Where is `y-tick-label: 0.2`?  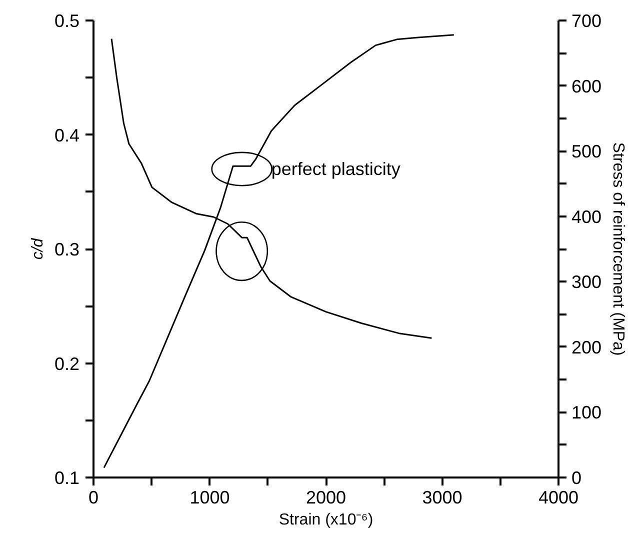
y-tick-label: 0.2 is located at coordinates (67, 364).